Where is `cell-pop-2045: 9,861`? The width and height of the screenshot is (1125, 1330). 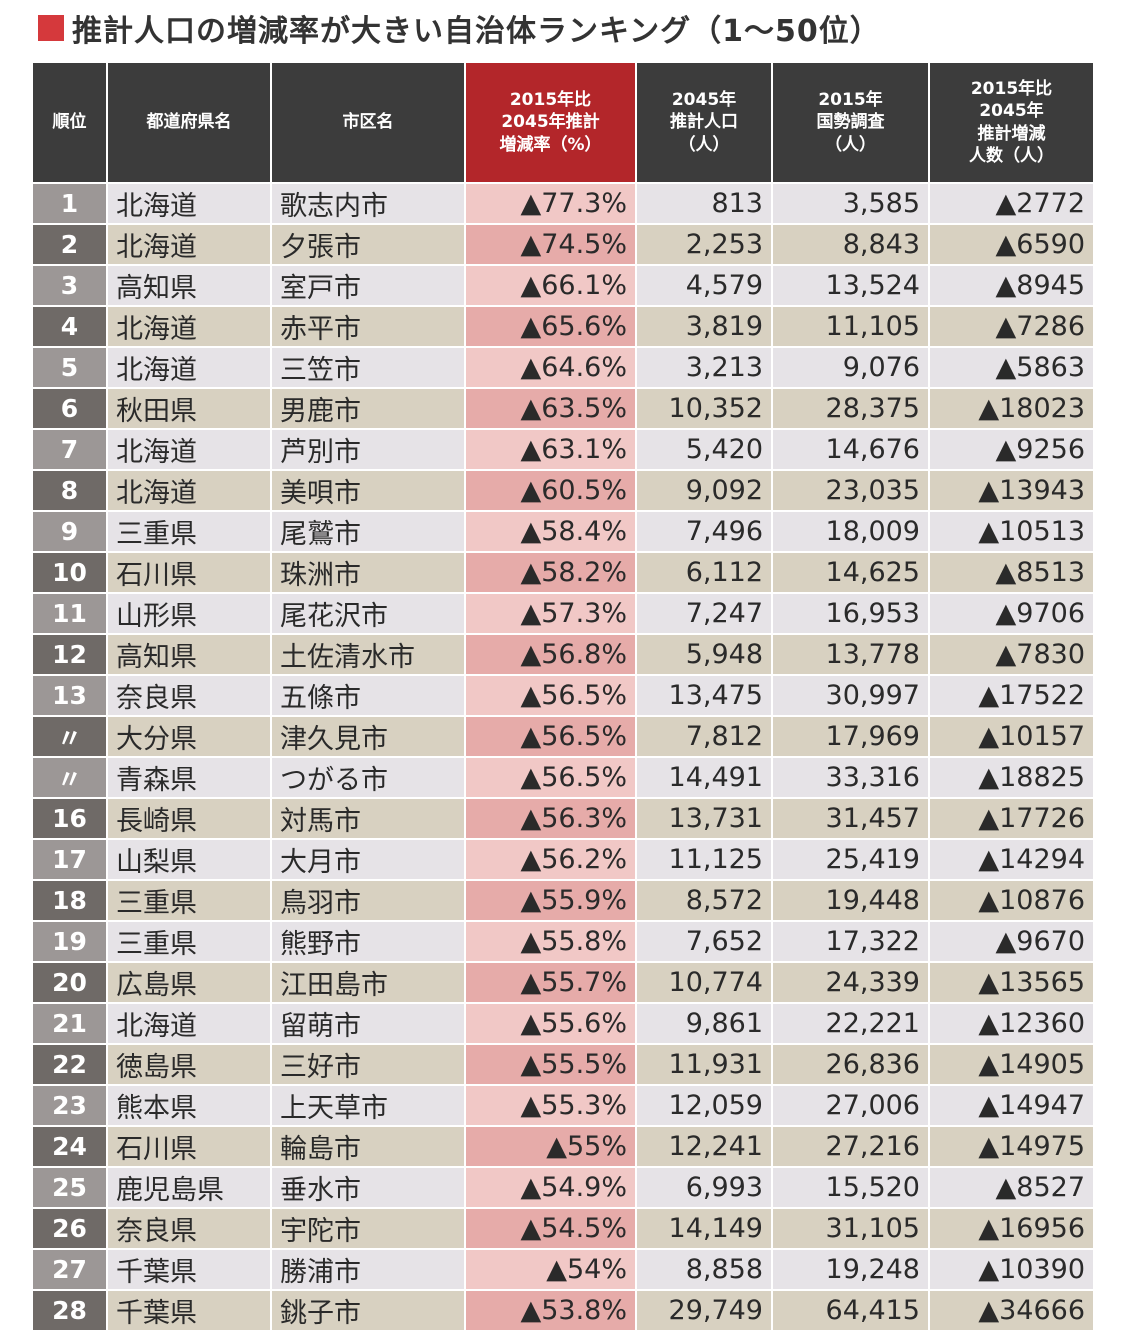
cell-pop-2045: 9,861 is located at coordinates (704, 1023).